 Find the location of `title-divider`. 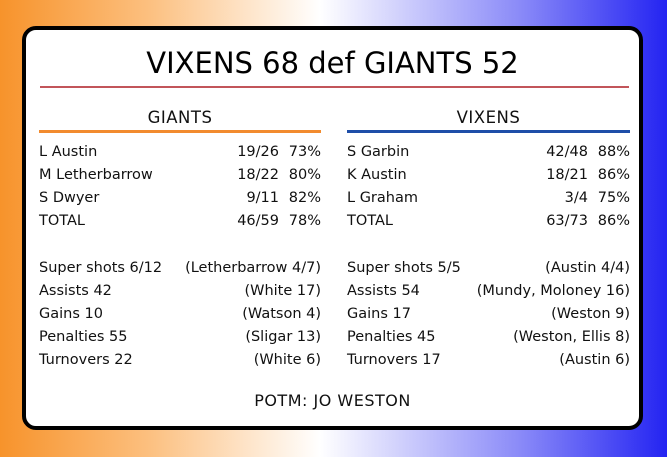

title-divider is located at coordinates (334, 87).